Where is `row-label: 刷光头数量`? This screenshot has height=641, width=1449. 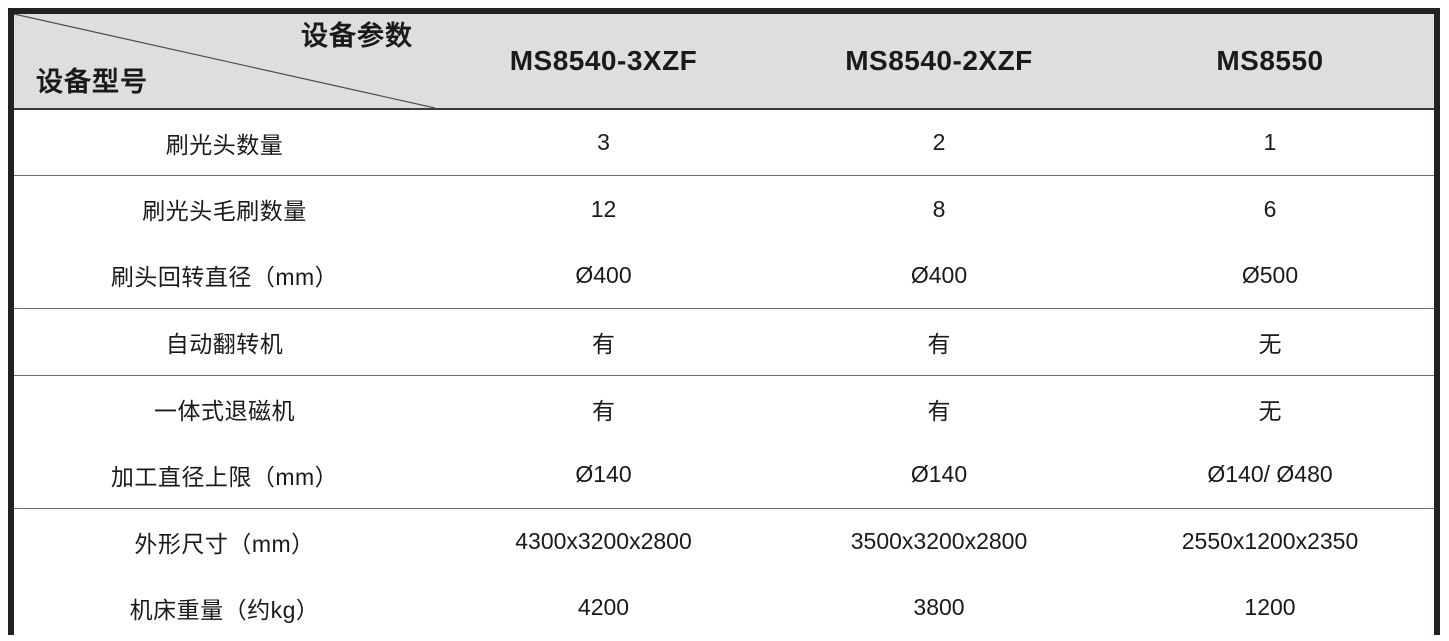 row-label: 刷光头数量 is located at coordinates (224, 142).